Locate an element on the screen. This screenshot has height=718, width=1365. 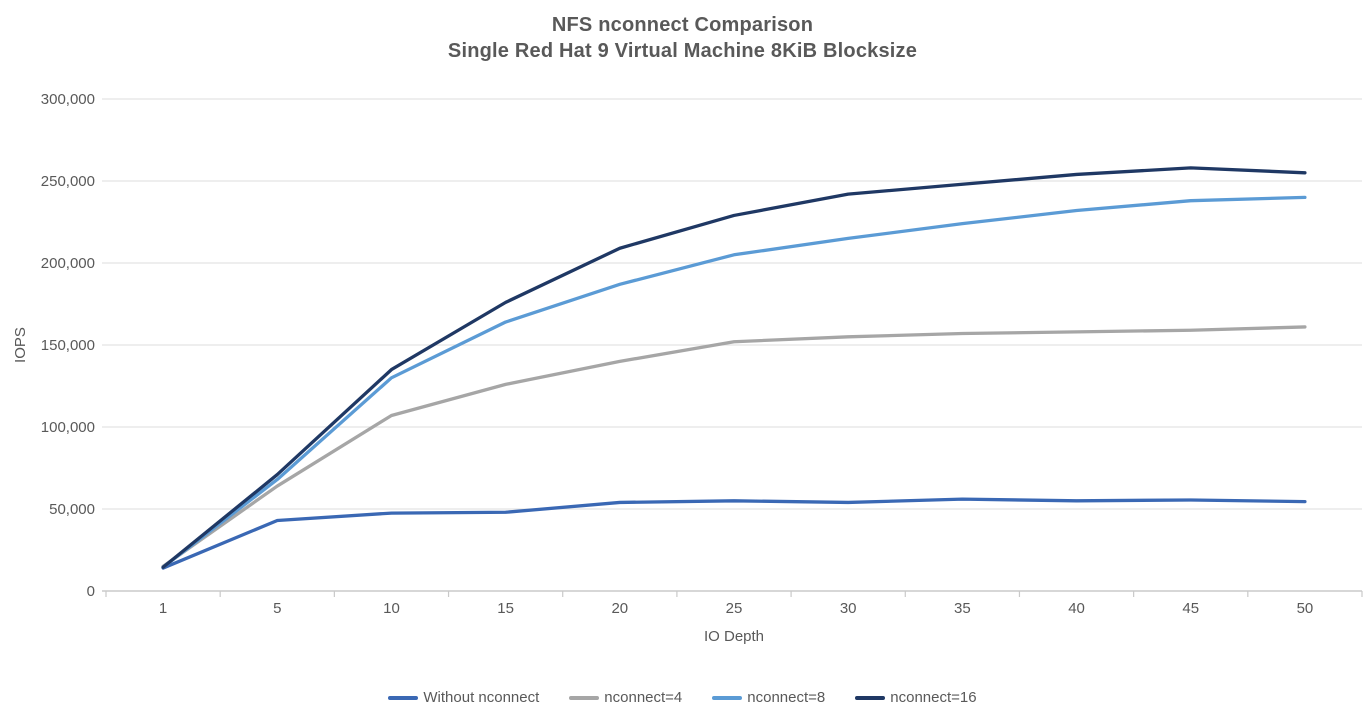
x-tick-label: 25 is located at coordinates (734, 608).